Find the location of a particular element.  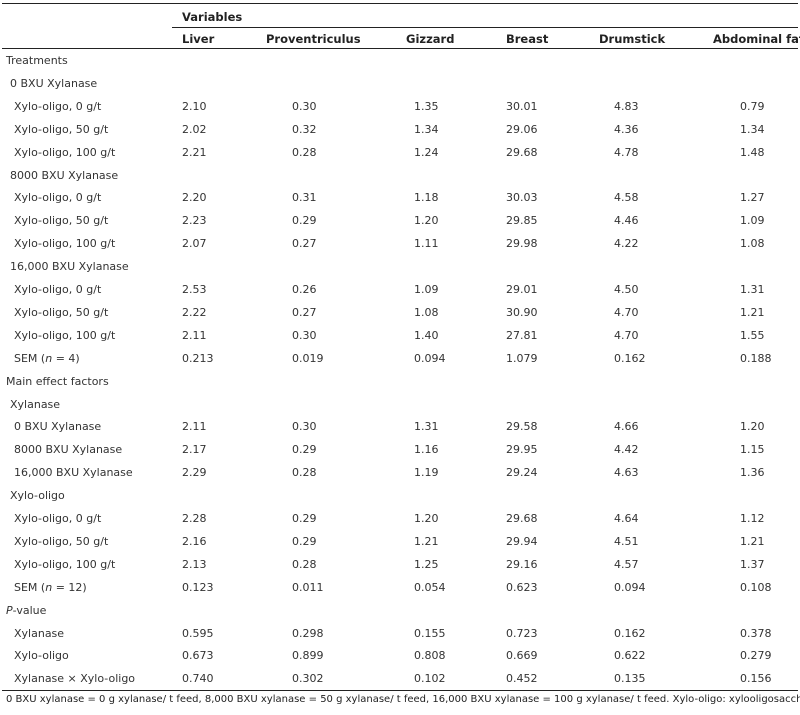

cell-liver: 0.123 is located at coordinates (198, 587).